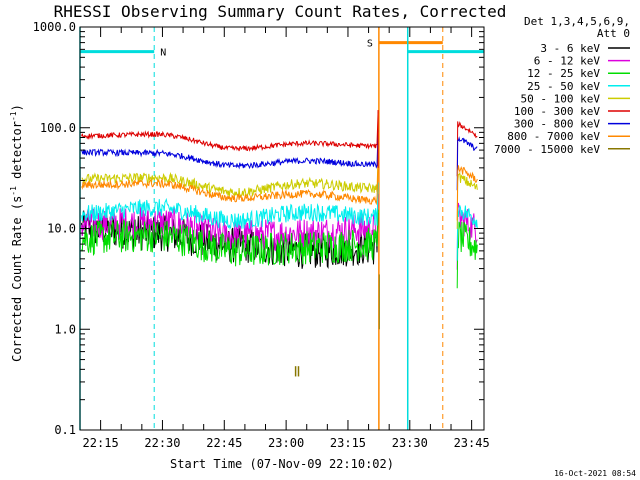 The height and width of the screenshot is (480, 640). Describe the element at coordinates (613, 33) in the screenshot. I see `legend-header-line-1: Att 0` at that location.